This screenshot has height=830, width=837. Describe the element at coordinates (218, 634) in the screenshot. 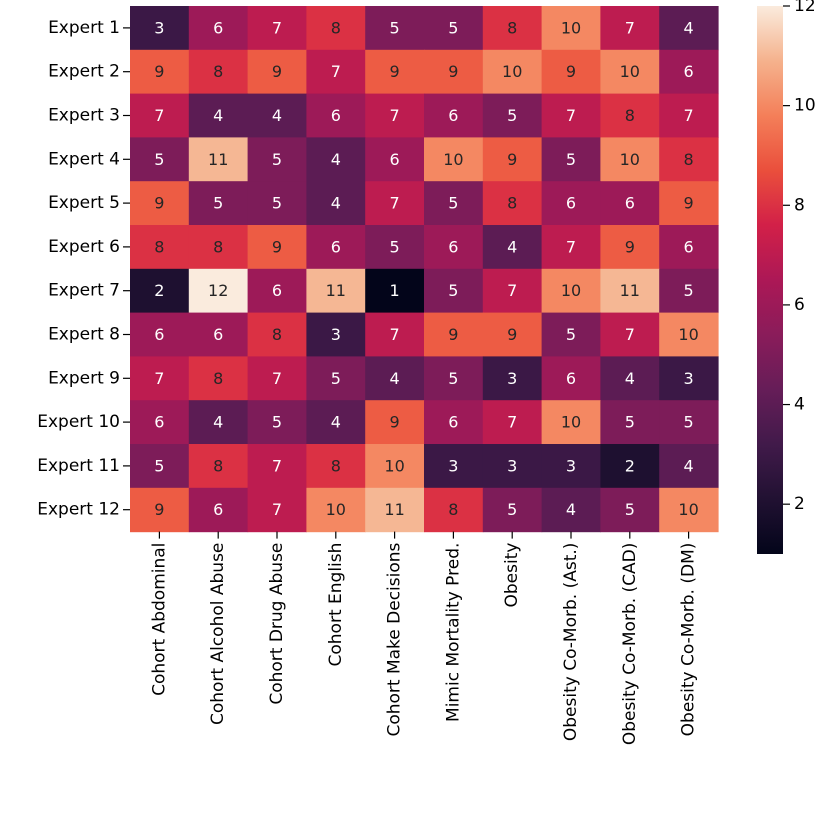

I see `column-tick-label: Cohort Alcohol Abuse` at that location.